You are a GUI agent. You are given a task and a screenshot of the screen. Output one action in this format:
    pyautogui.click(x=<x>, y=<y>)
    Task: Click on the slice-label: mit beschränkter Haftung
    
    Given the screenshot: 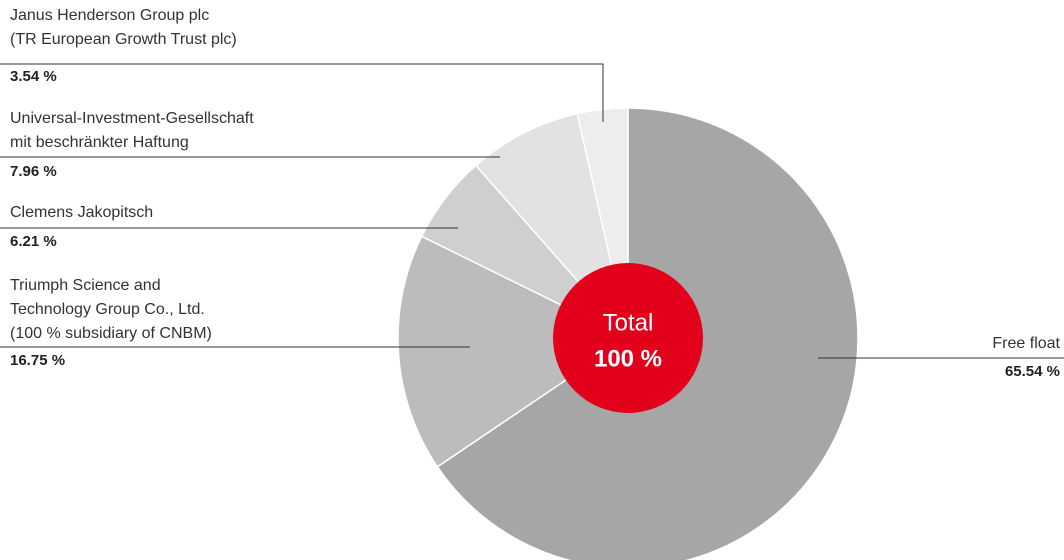 What is the action you would take?
    pyautogui.click(x=99, y=142)
    